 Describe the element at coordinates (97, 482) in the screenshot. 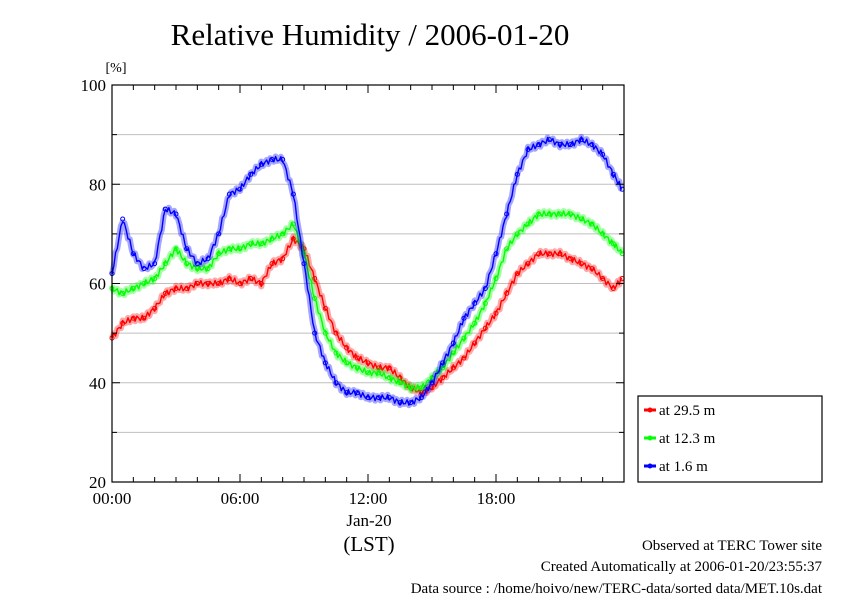

I see `y-tick-label: 20` at that location.